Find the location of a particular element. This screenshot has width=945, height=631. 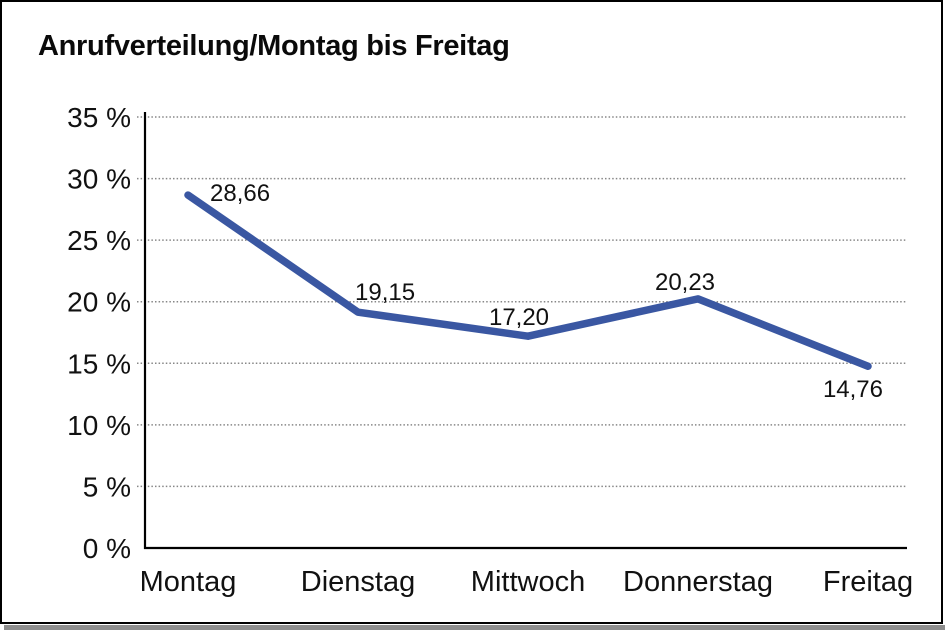

data-label: 20,23 is located at coordinates (685, 282).